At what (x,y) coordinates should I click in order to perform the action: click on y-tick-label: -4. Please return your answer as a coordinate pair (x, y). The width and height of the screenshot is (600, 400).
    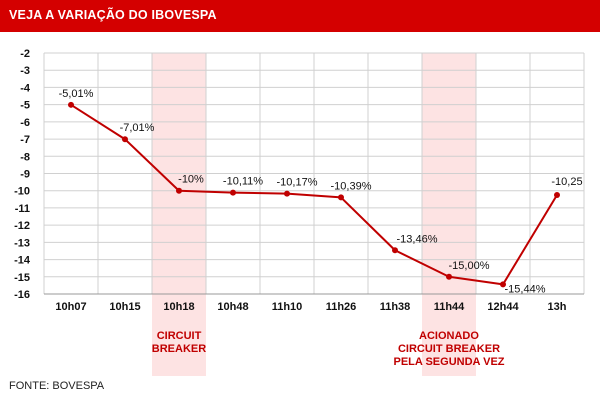
    Looking at the image, I should click on (25, 88).